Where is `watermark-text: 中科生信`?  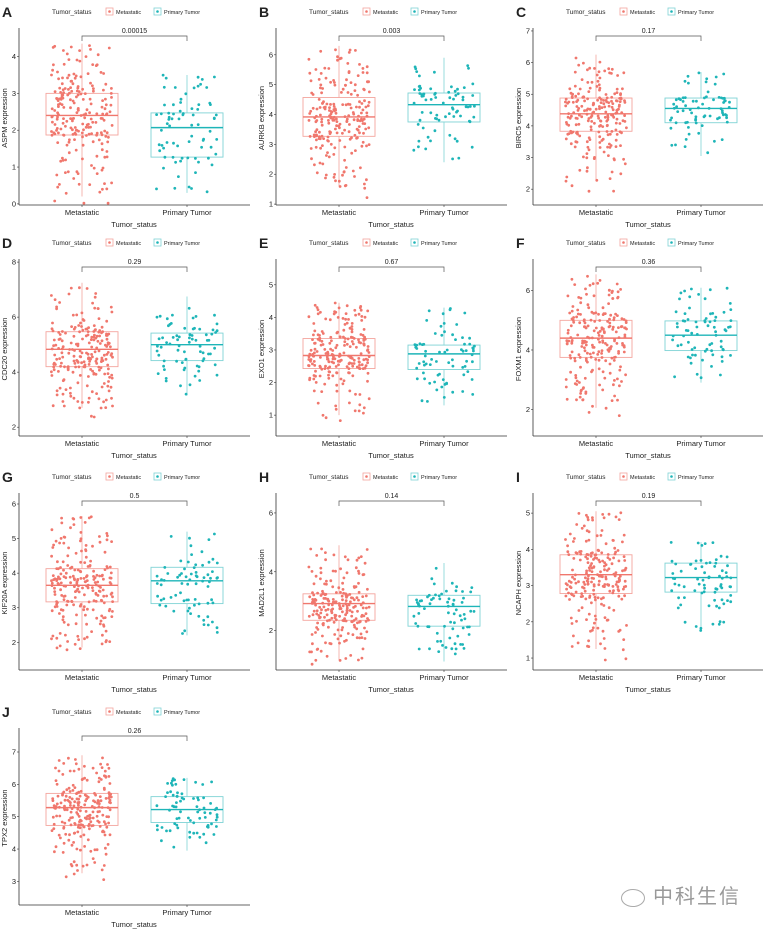 watermark-text: 中科生信 is located at coordinates (697, 896).